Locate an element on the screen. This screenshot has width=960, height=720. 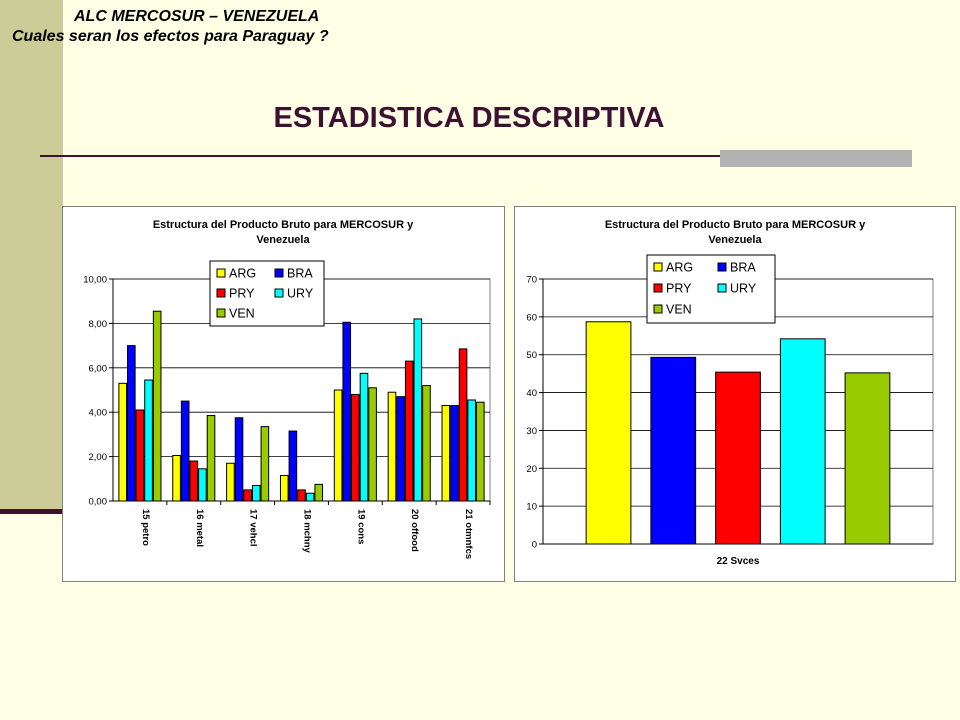
chart1-legend-label-ury: URY is located at coordinates (300, 294).